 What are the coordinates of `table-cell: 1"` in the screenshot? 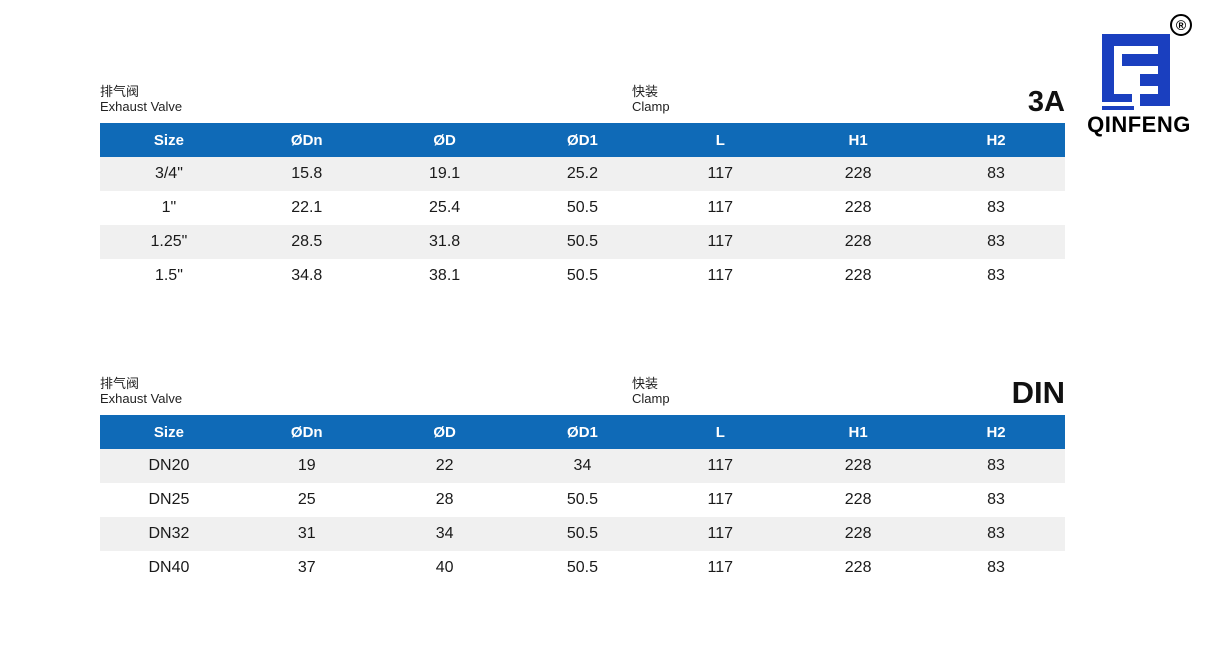 It's located at (169, 207).